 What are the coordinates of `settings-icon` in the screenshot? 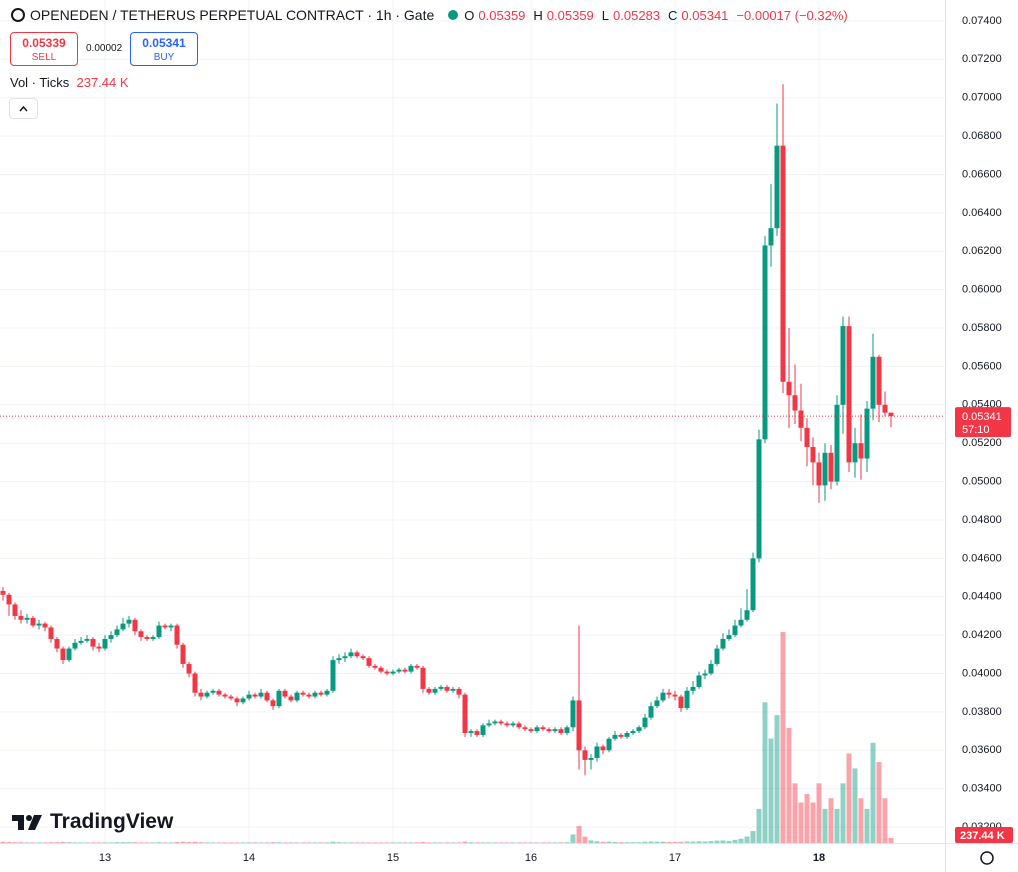 It's located at (987, 858).